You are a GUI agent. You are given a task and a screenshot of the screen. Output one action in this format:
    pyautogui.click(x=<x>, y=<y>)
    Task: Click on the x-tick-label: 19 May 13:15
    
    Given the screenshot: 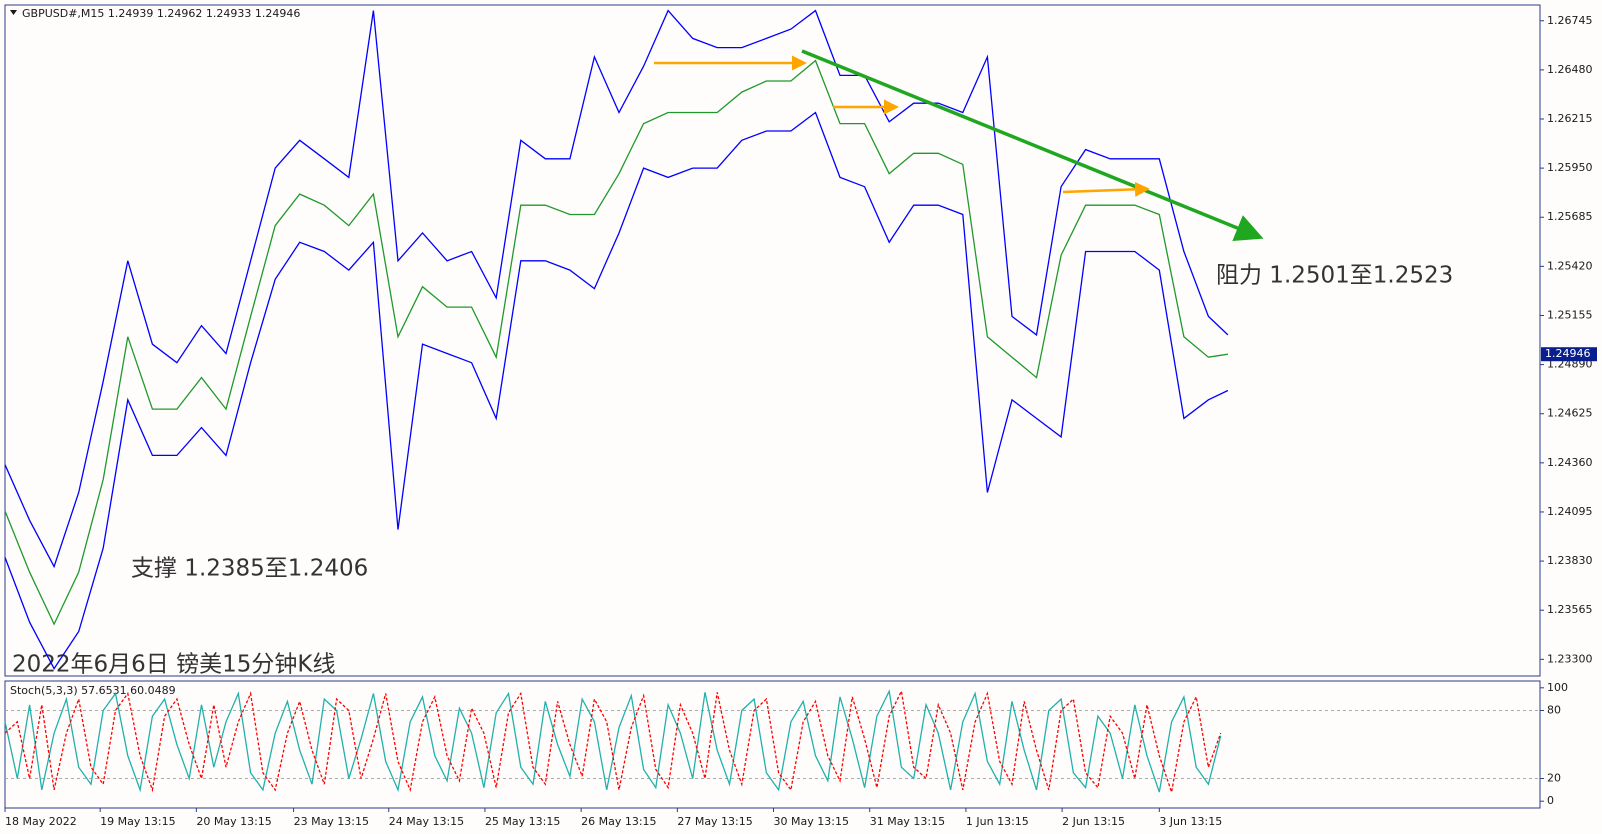 What is the action you would take?
    pyautogui.click(x=137, y=821)
    